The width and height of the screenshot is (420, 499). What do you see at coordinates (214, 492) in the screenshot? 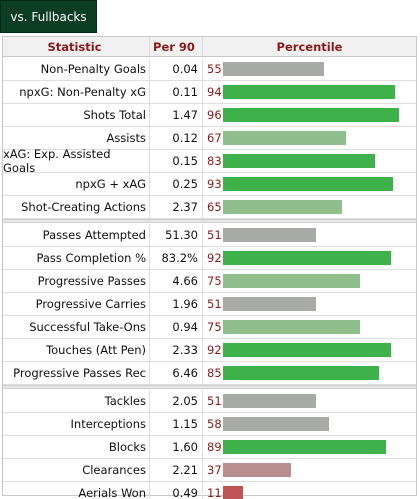
I see `percentile-value: 11` at bounding box center [214, 492].